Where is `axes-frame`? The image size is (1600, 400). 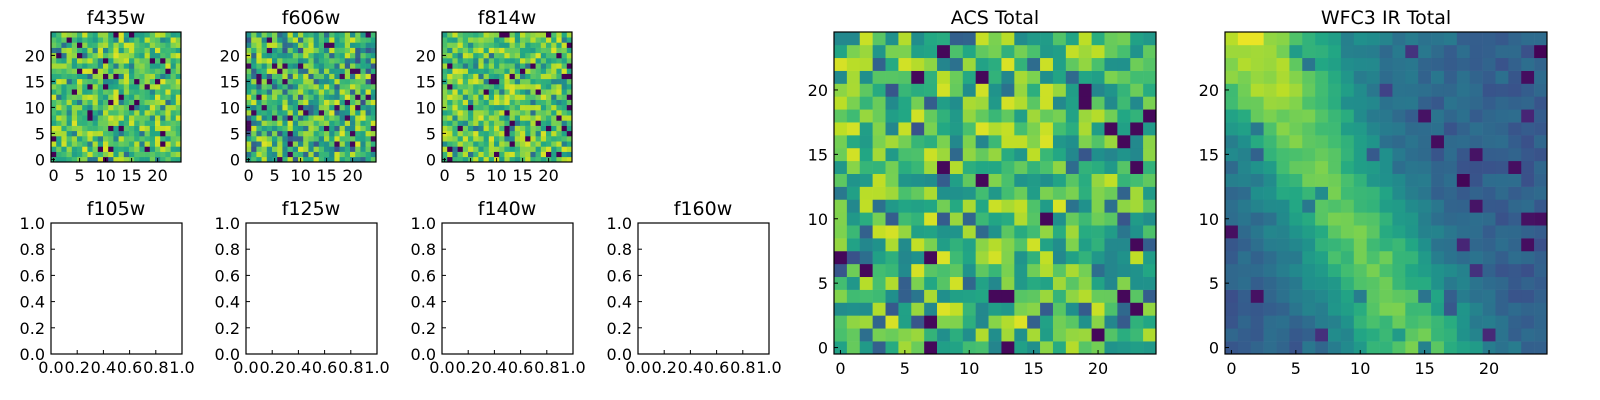 axes-frame is located at coordinates (116, 288).